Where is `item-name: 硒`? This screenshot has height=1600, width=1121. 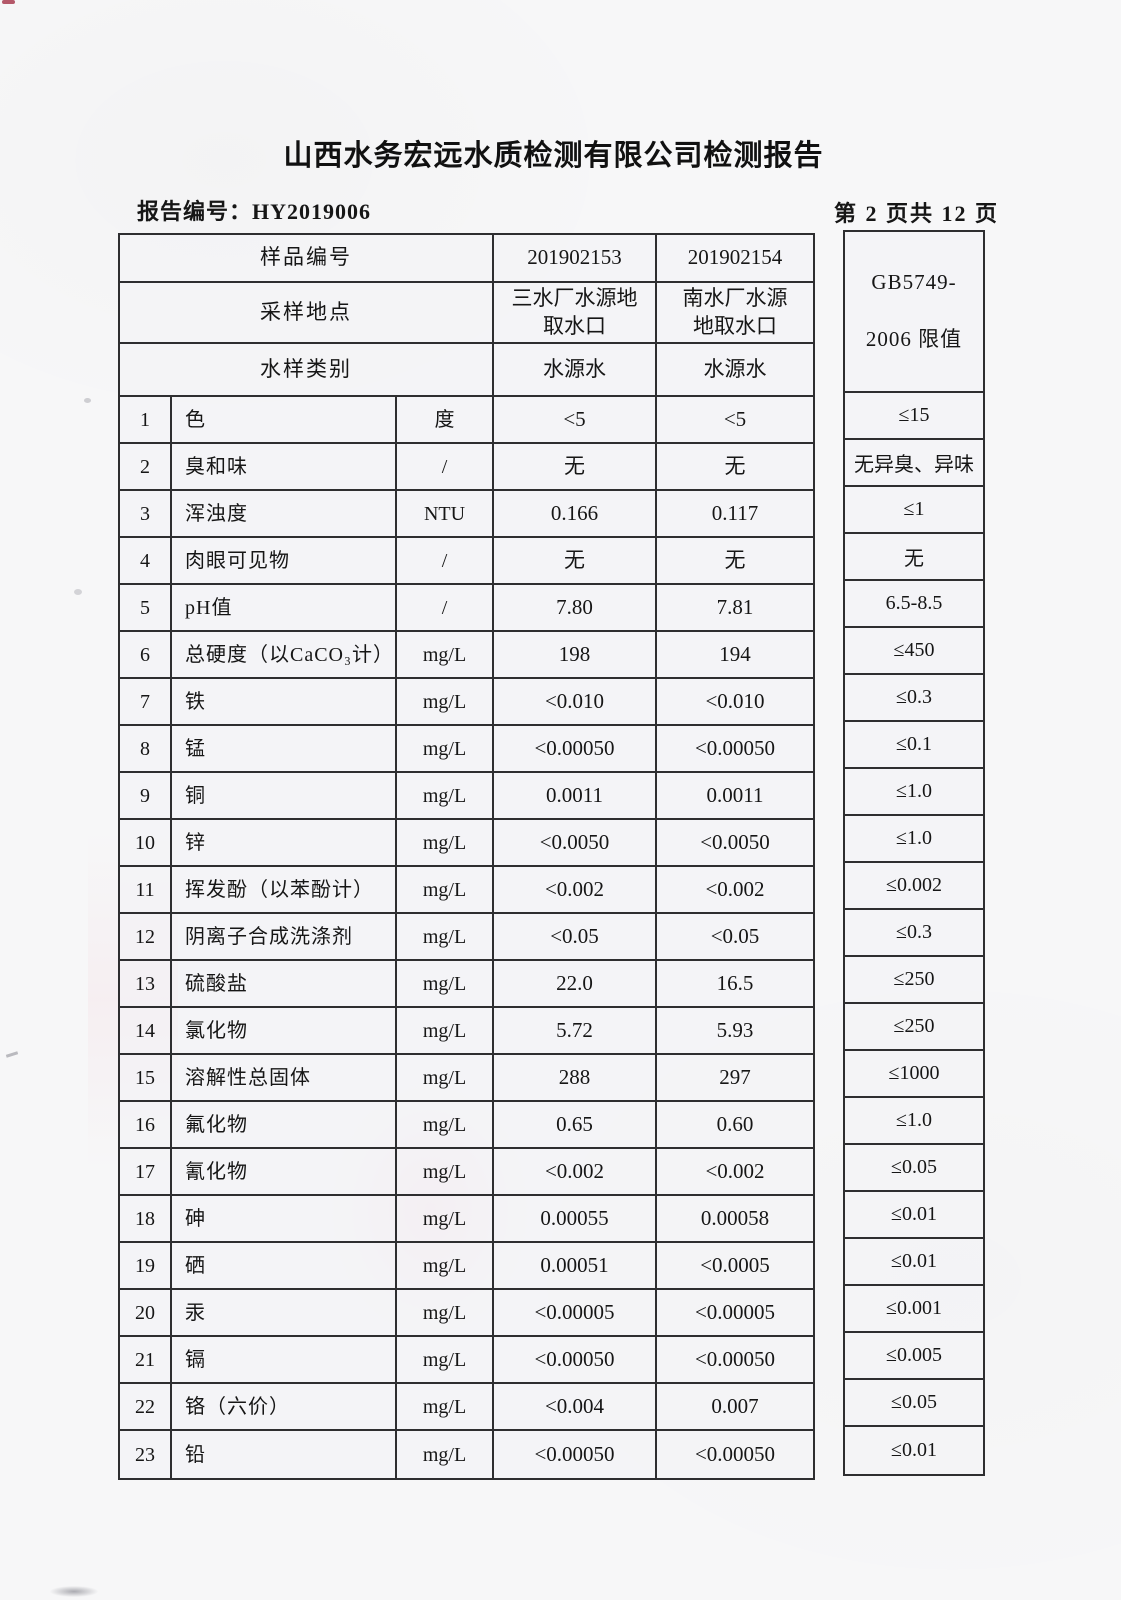 item-name: 硒 is located at coordinates (284, 1265).